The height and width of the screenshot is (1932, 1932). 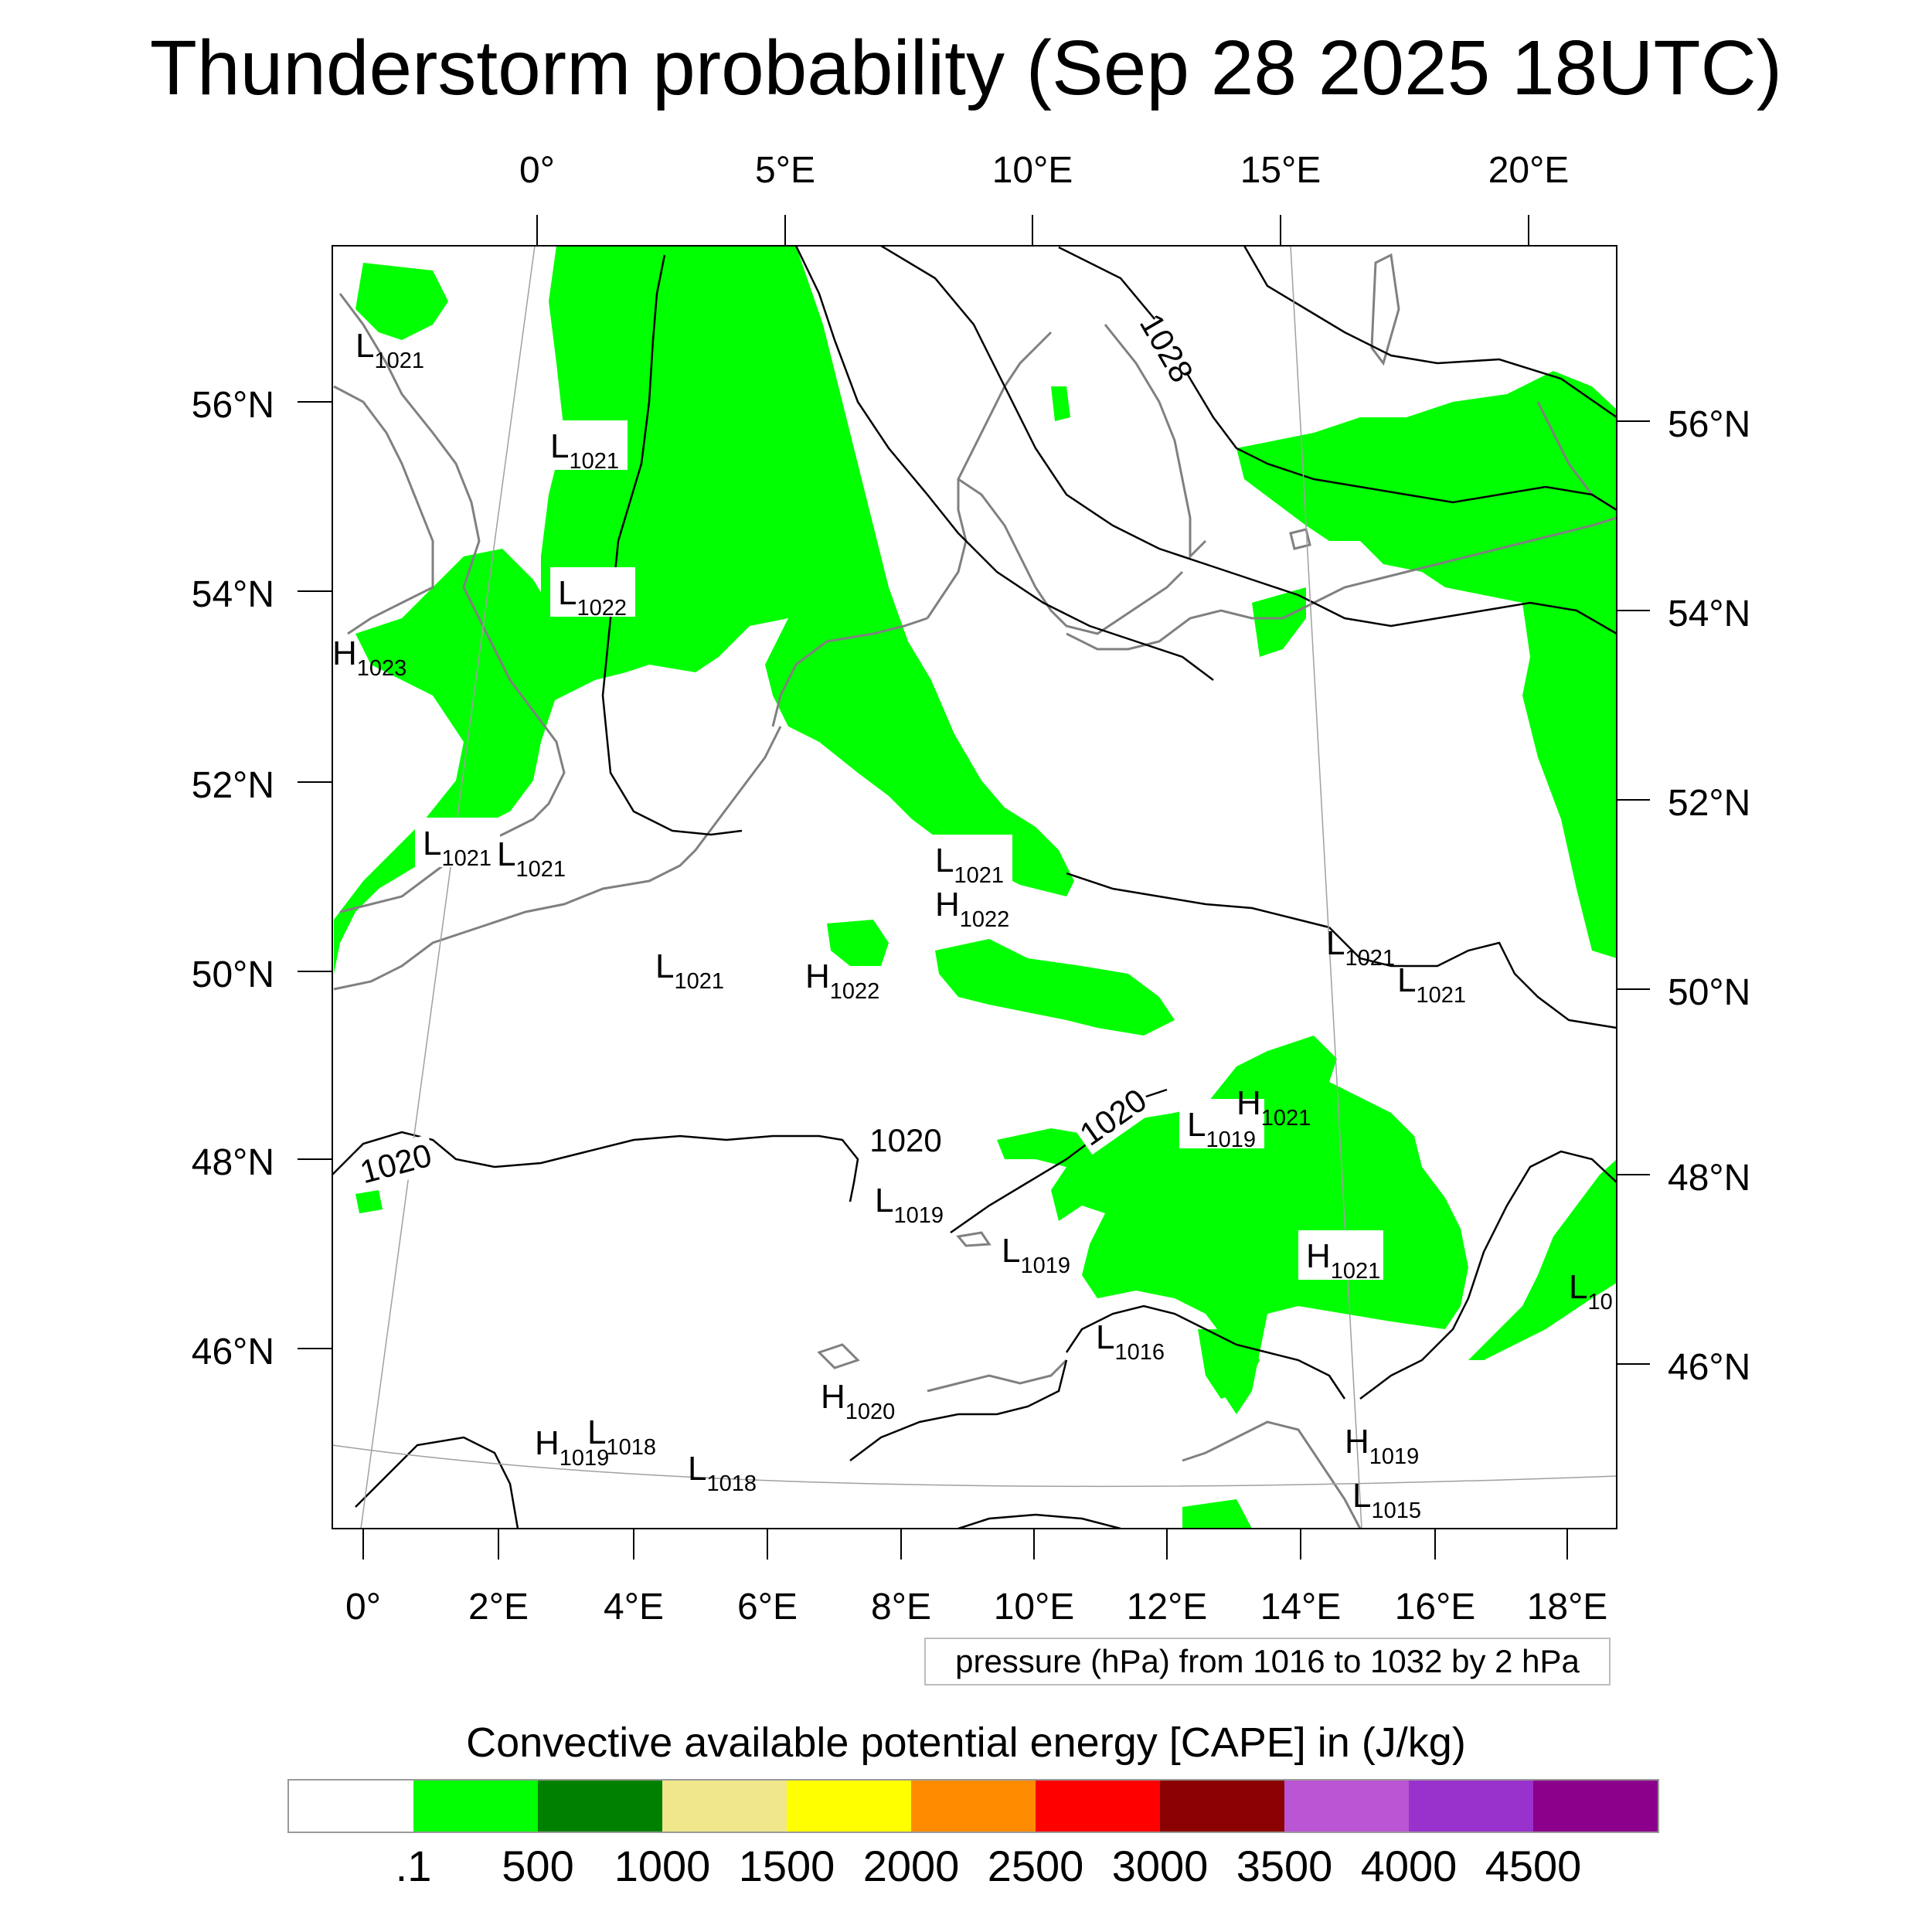 What do you see at coordinates (401, 301) in the screenshot?
I see `cape-region-scotland` at bounding box center [401, 301].